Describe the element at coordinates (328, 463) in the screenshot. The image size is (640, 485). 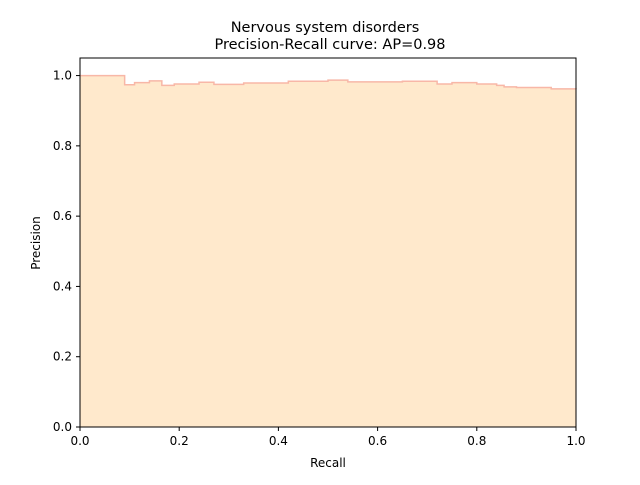
I see `x-axis-label: Recall` at that location.